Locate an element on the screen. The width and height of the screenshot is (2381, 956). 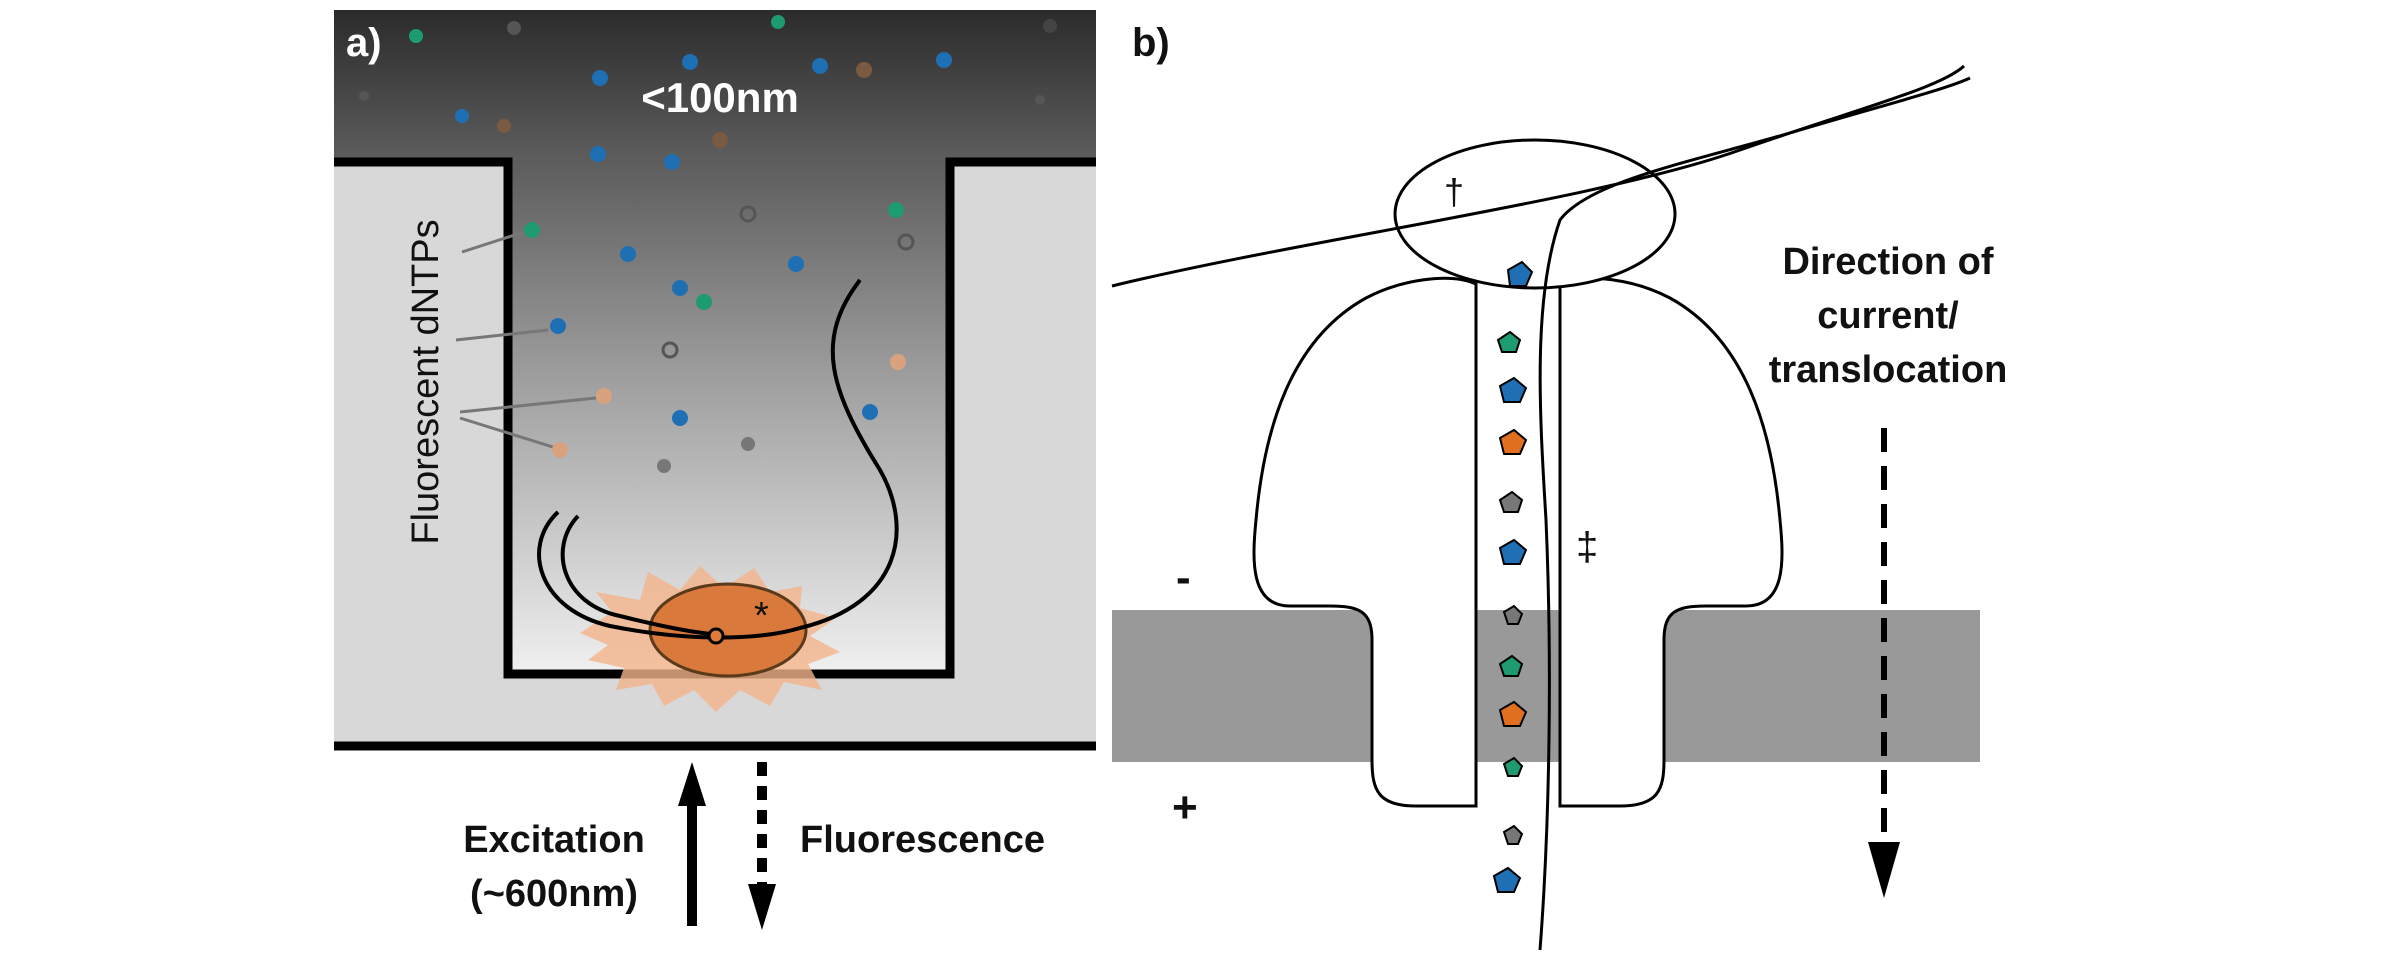
dna-template-strand is located at coordinates (1538, 176).